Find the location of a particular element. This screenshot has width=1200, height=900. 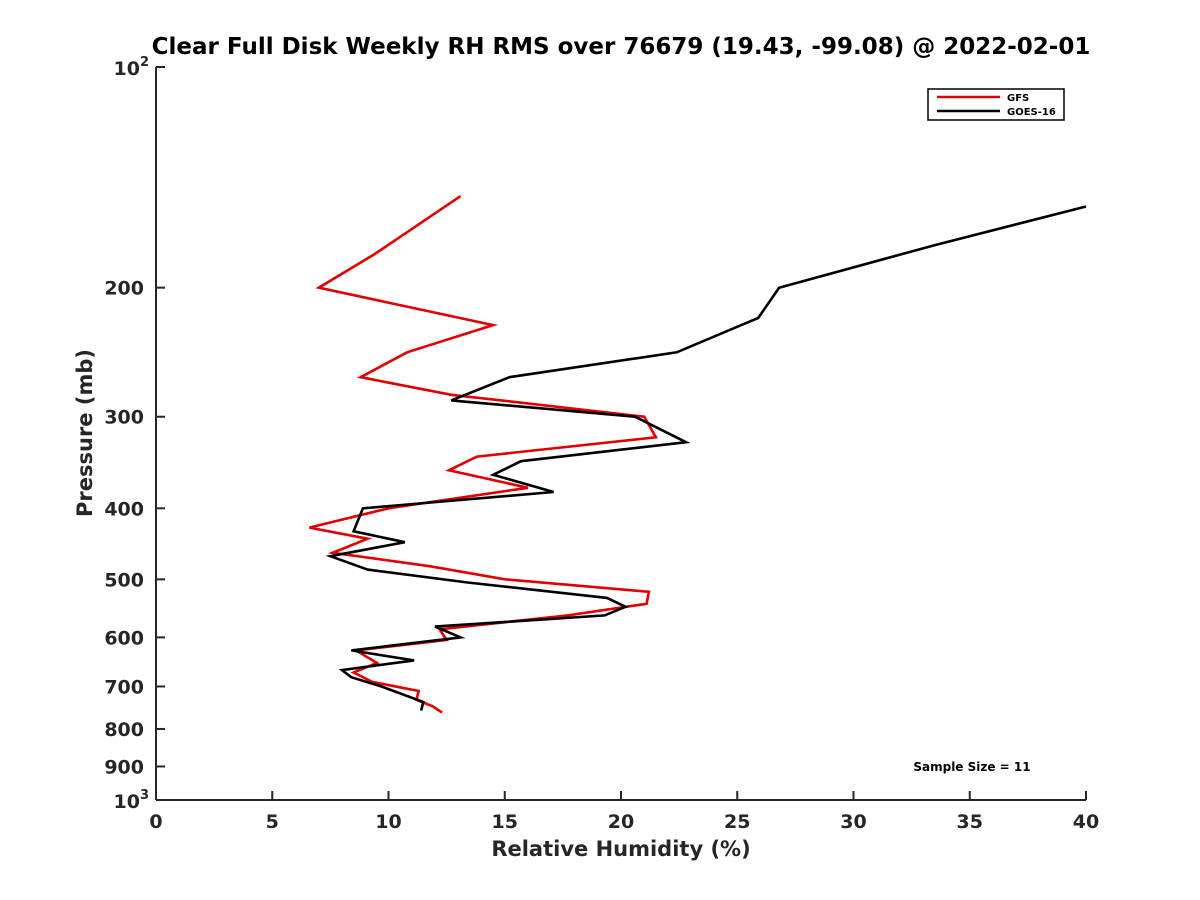

y-tick-label: 10² is located at coordinates (132, 67).